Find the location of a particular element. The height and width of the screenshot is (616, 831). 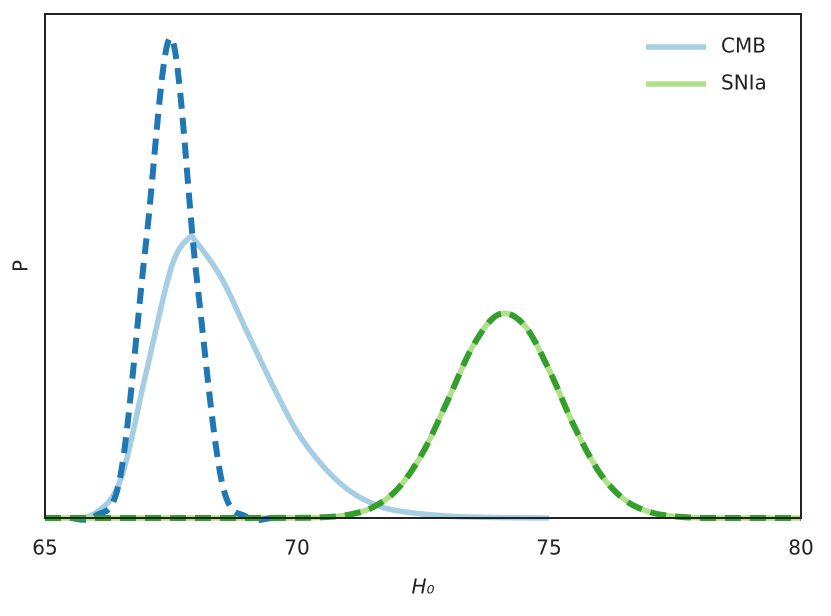

x-tick-label: 75 is located at coordinates (548, 548).